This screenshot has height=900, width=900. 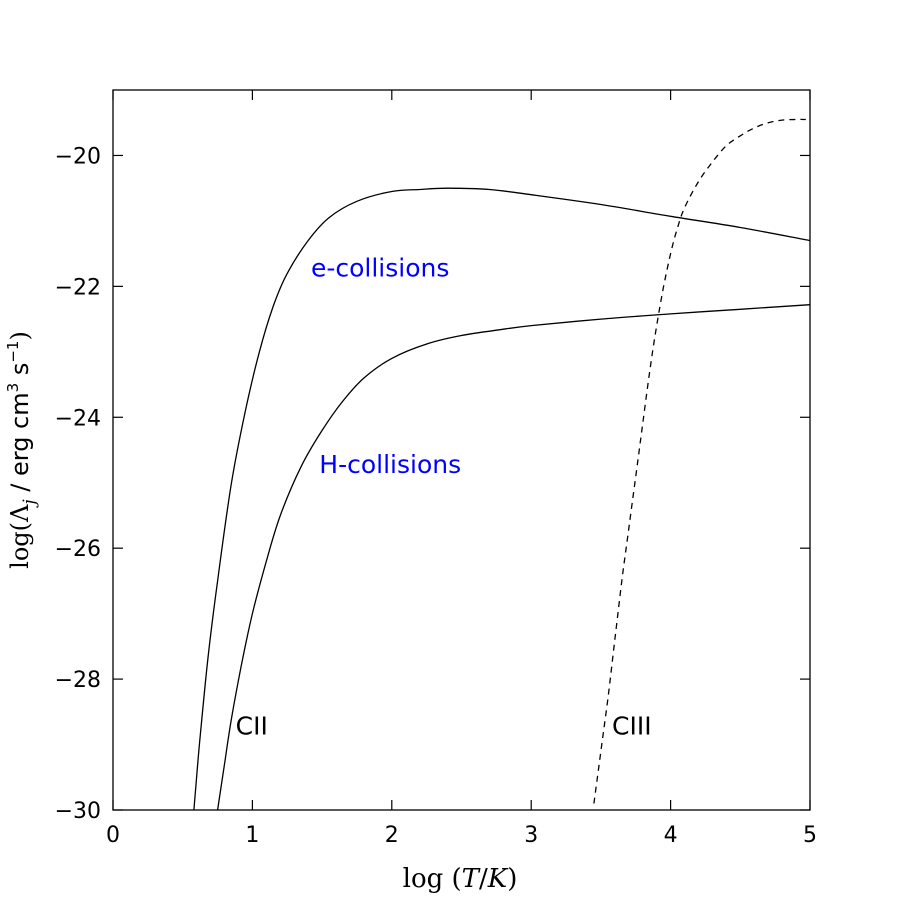 What do you see at coordinates (252, 835) in the screenshot?
I see `x-tick-label: 1` at bounding box center [252, 835].